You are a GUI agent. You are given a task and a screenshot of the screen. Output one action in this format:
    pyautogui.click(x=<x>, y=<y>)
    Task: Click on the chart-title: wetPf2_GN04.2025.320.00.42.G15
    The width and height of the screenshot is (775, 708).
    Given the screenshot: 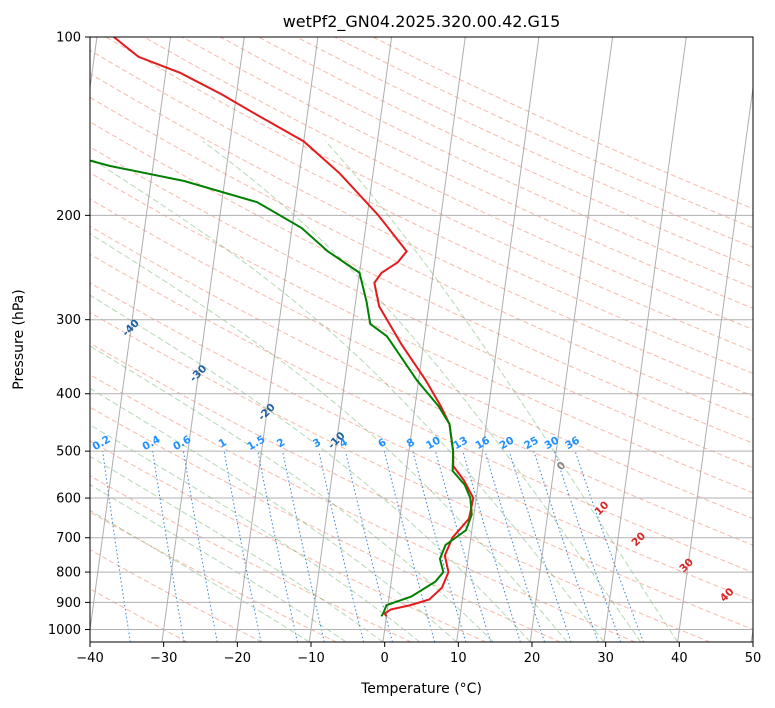 What is the action you would take?
    pyautogui.click(x=422, y=22)
    